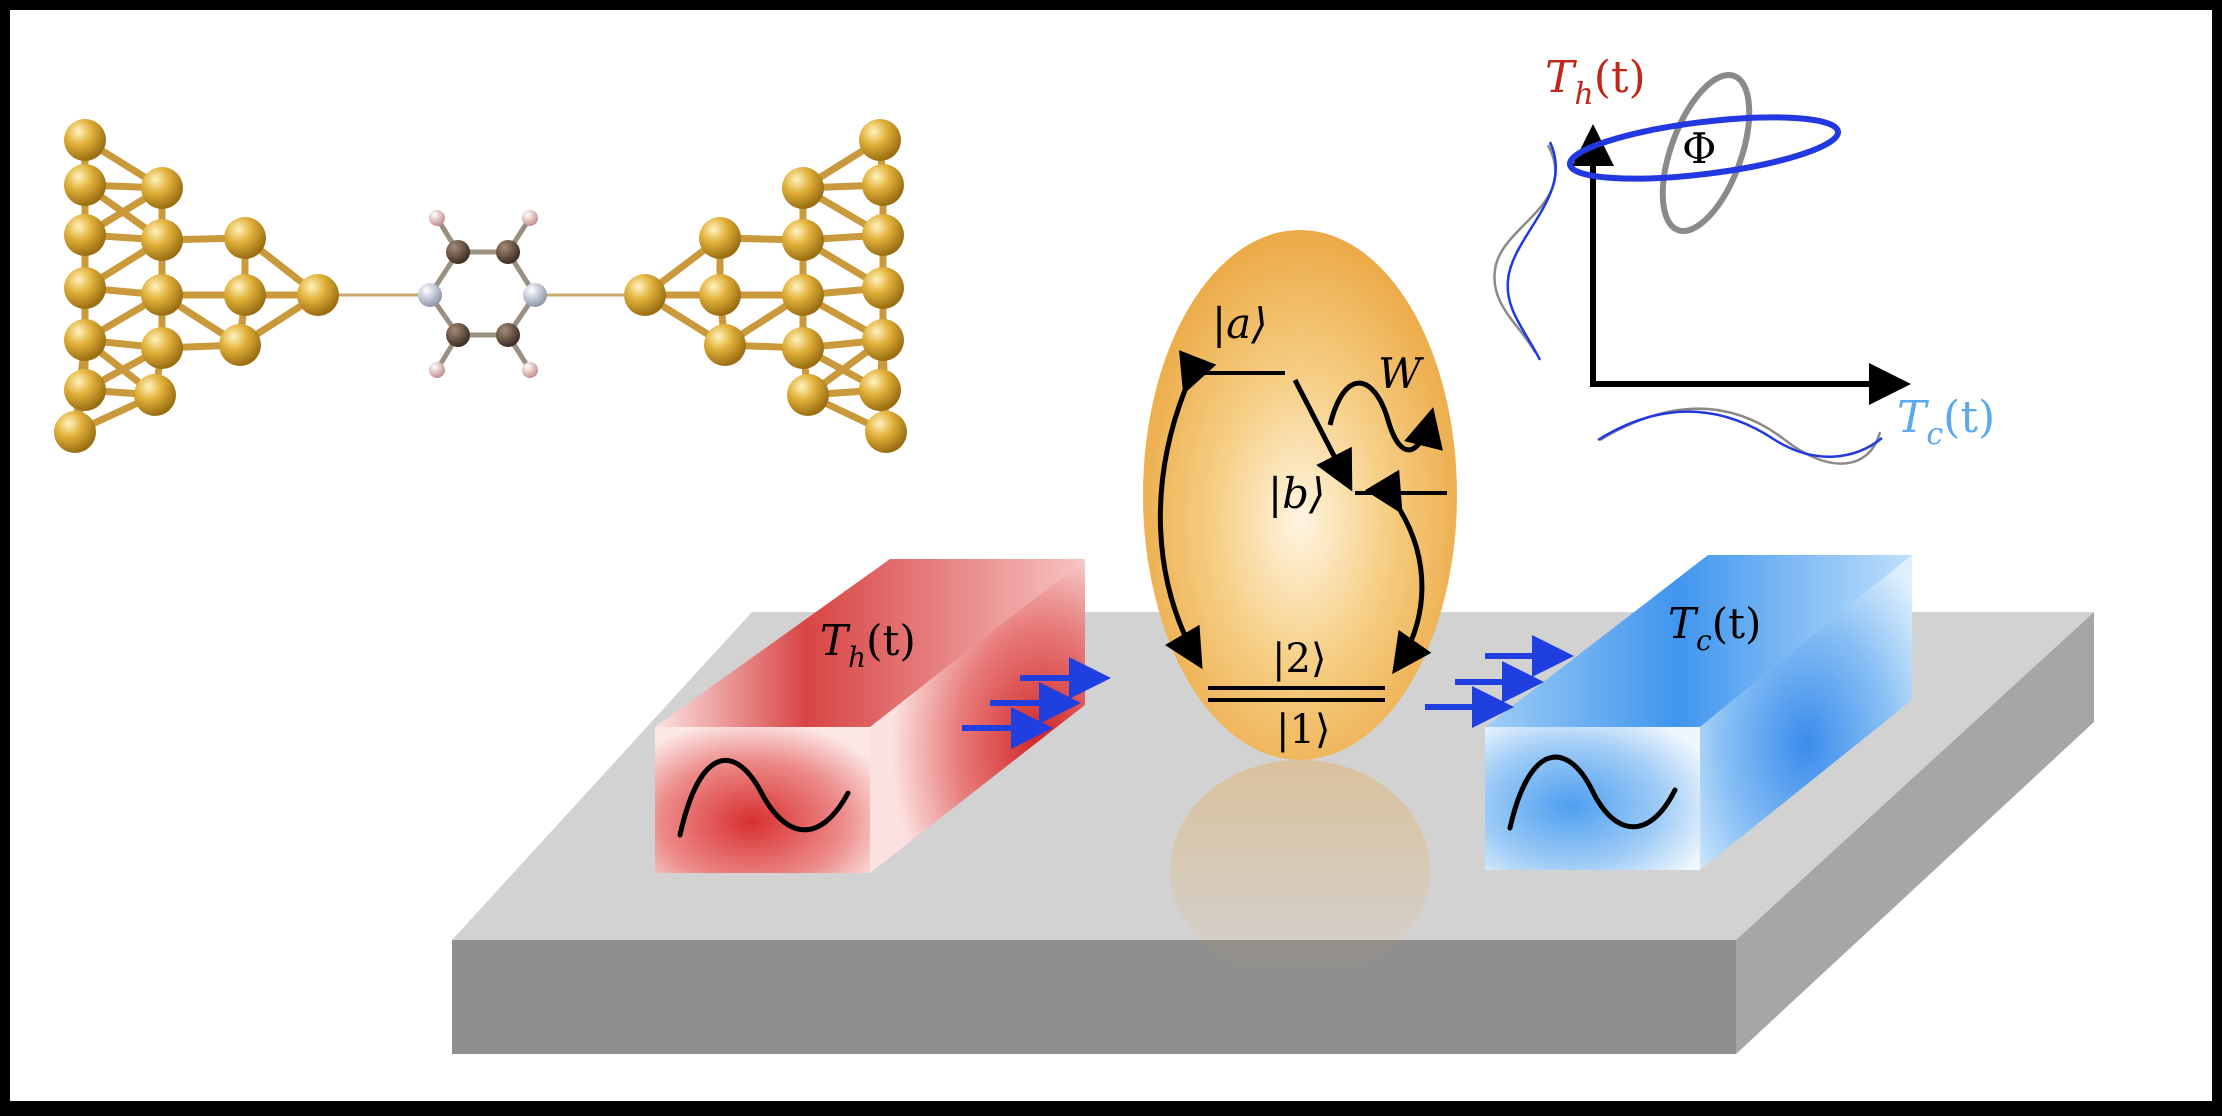 The height and width of the screenshot is (1116, 2222). I want to click on transition-a-b-arrow, so click(1322, 435).